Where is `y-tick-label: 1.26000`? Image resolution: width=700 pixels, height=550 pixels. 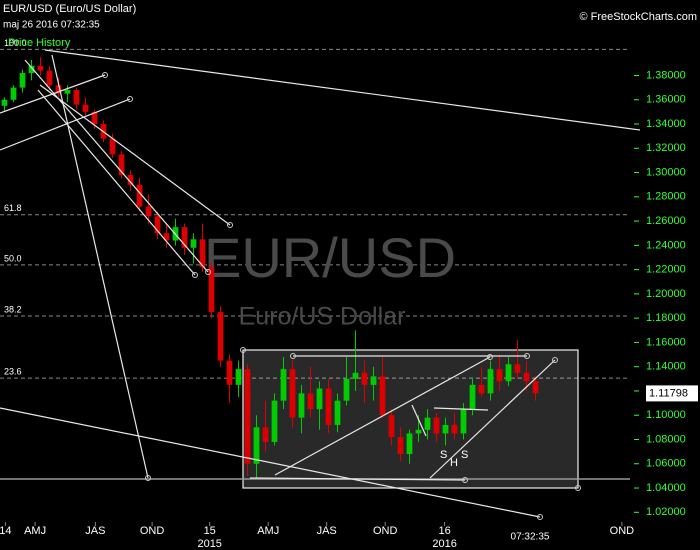 y-tick-label: 1.26000 is located at coordinates (666, 221).